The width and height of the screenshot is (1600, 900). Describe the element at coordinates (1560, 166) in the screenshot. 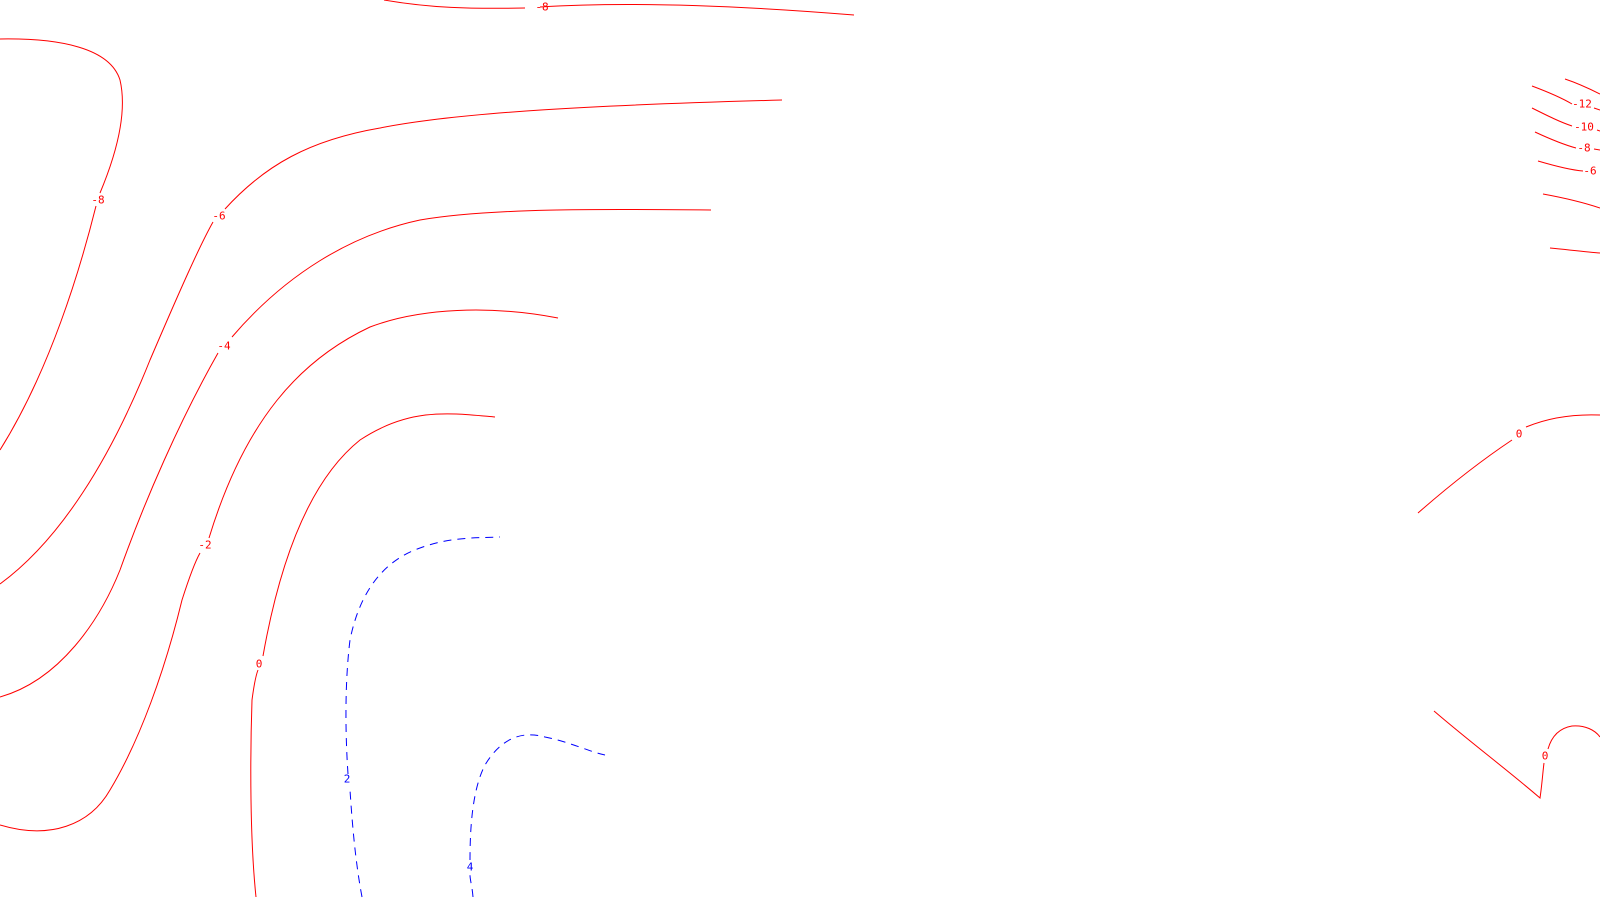

I see `contour-line-right-m6` at that location.